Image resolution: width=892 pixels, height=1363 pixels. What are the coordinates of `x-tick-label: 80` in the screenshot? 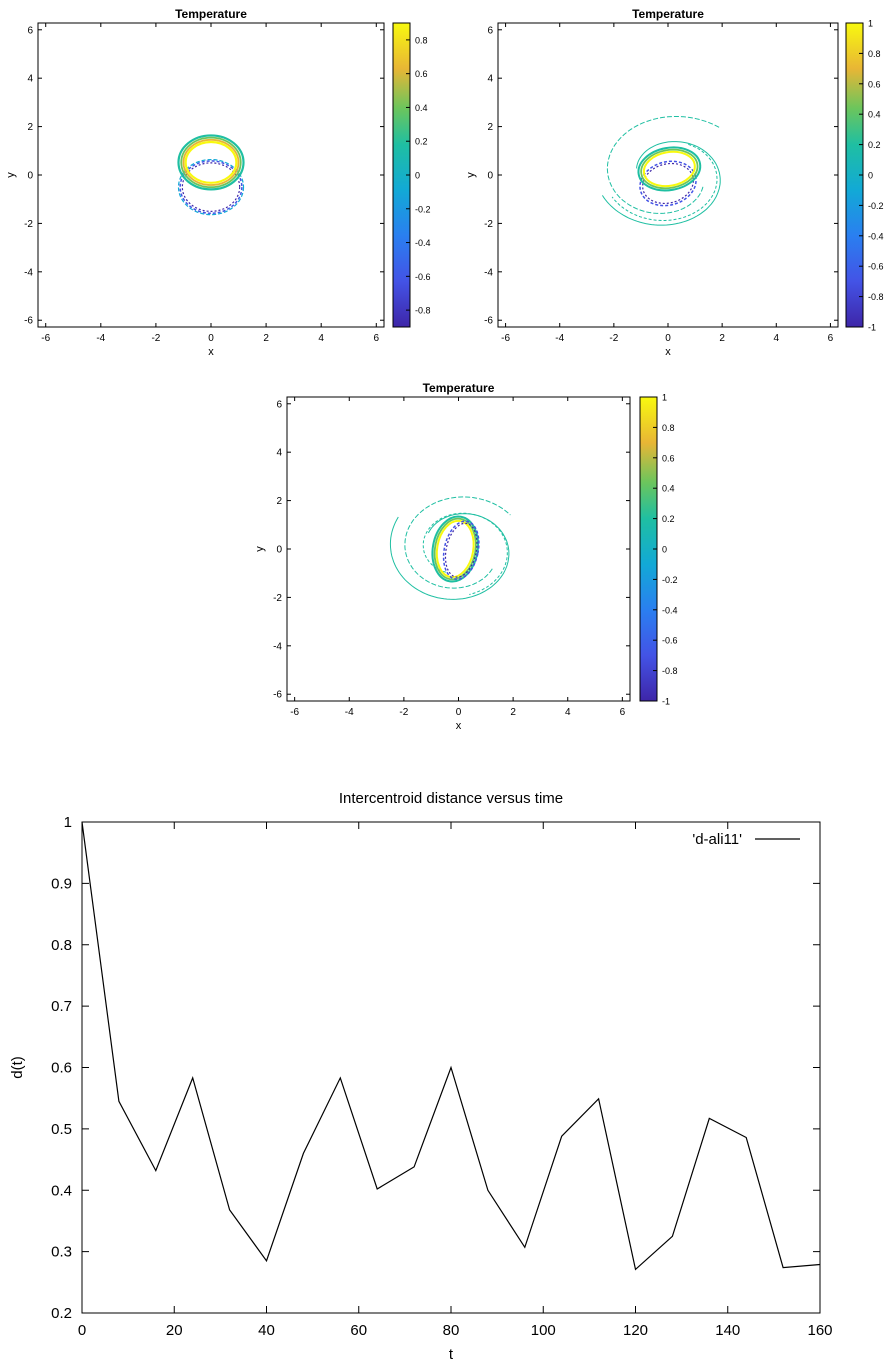 It's located at (451, 1330).